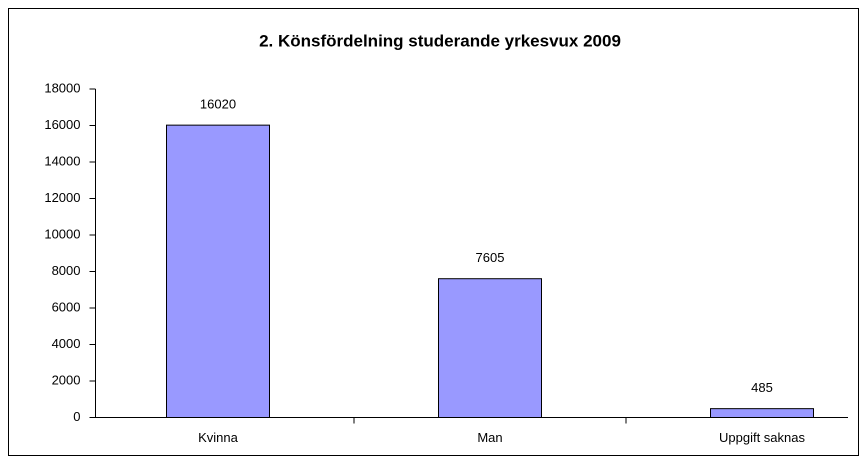 The image size is (867, 461). I want to click on y-tick-label: 12000, so click(62, 197).